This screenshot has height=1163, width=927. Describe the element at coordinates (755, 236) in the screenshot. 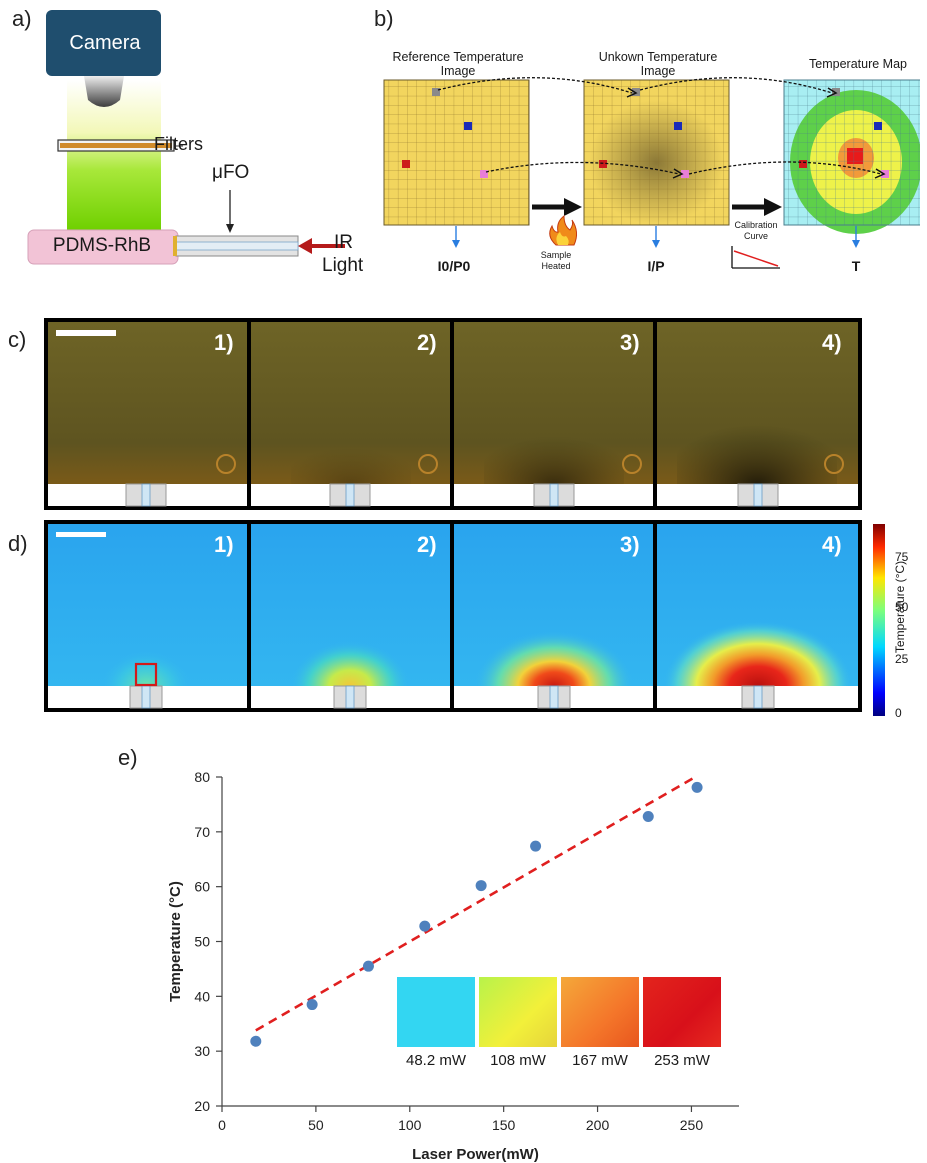

I see `calib-line2: Curve` at that location.